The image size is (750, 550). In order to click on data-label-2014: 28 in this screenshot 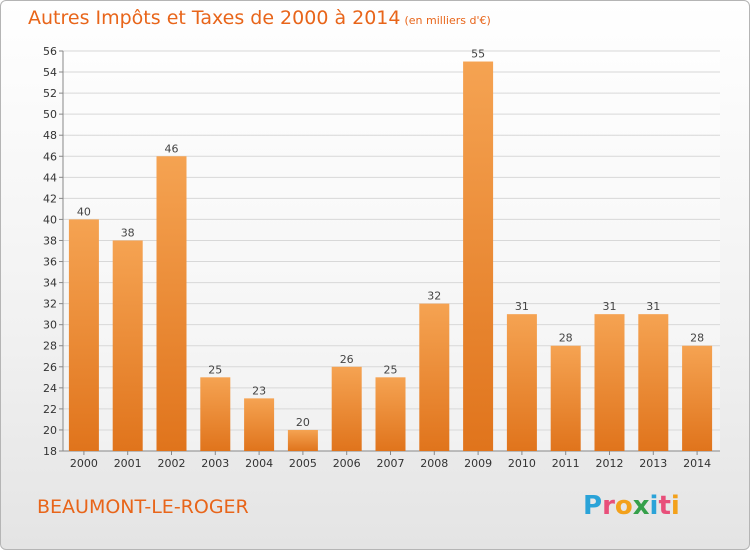, I will do `click(697, 338)`.